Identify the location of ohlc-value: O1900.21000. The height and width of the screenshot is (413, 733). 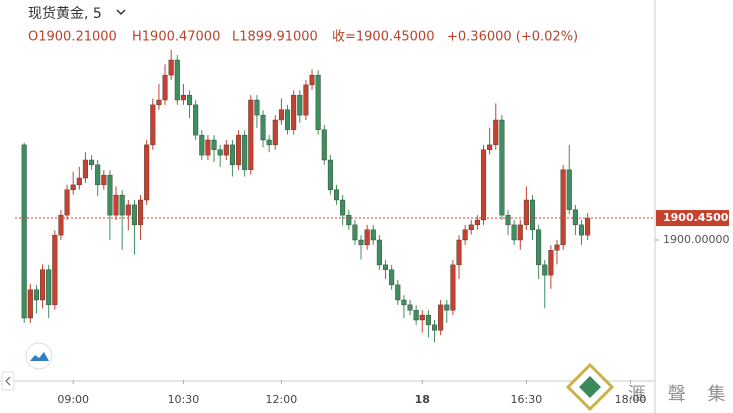
(72, 37).